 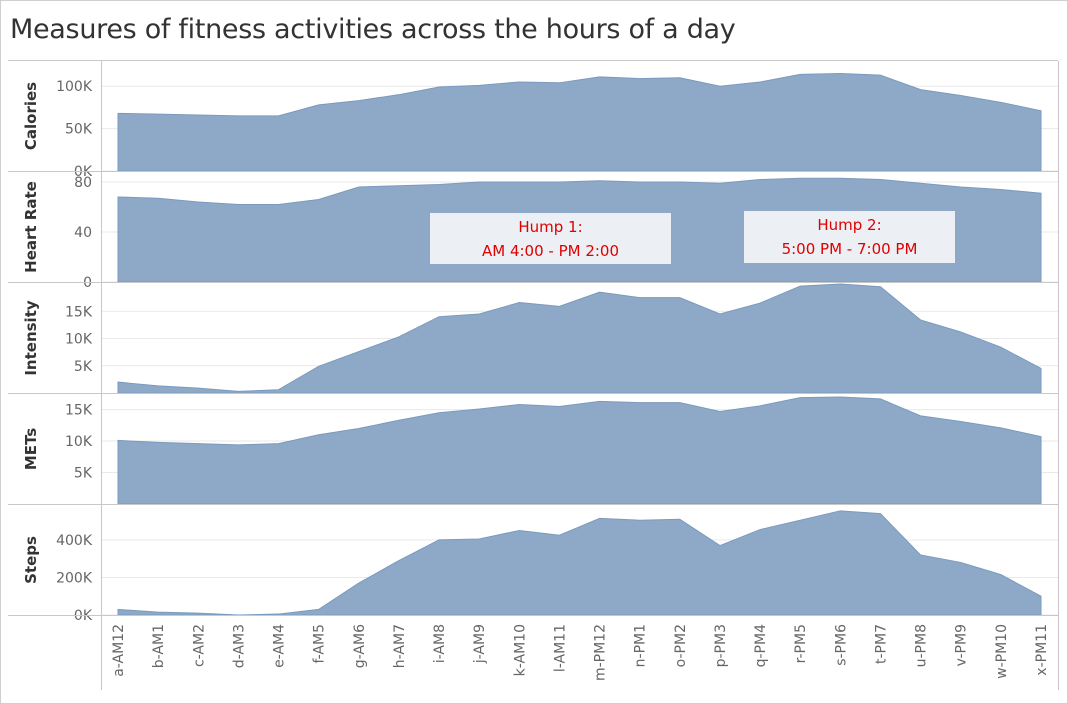 What do you see at coordinates (83, 474) in the screenshot?
I see `mets-tick-label: 5K` at bounding box center [83, 474].